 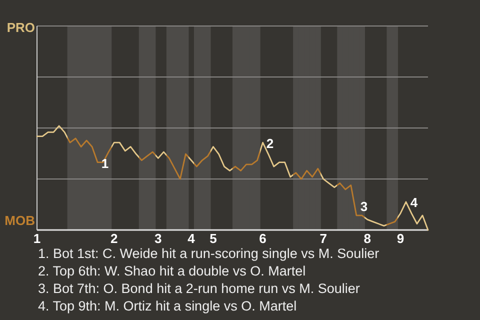 I want to click on text: 3. Bot 7th: O. Bond hit a 2-run home run vs M. Soulier, so click(x=199, y=288).